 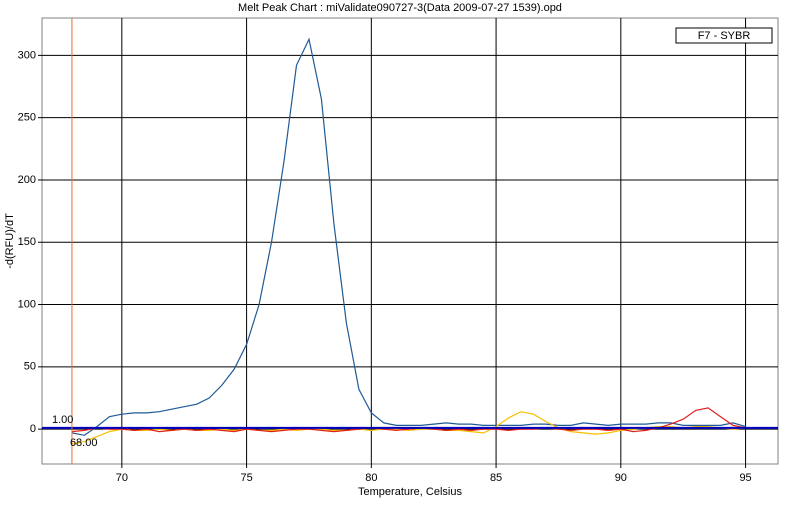 What do you see at coordinates (27, 180) in the screenshot?
I see `y-tick-label: 200` at bounding box center [27, 180].